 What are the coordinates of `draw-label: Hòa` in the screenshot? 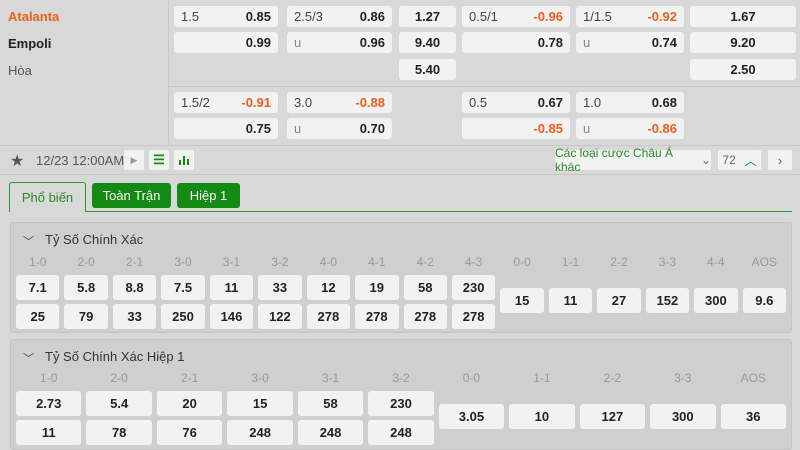 It's located at (20, 70).